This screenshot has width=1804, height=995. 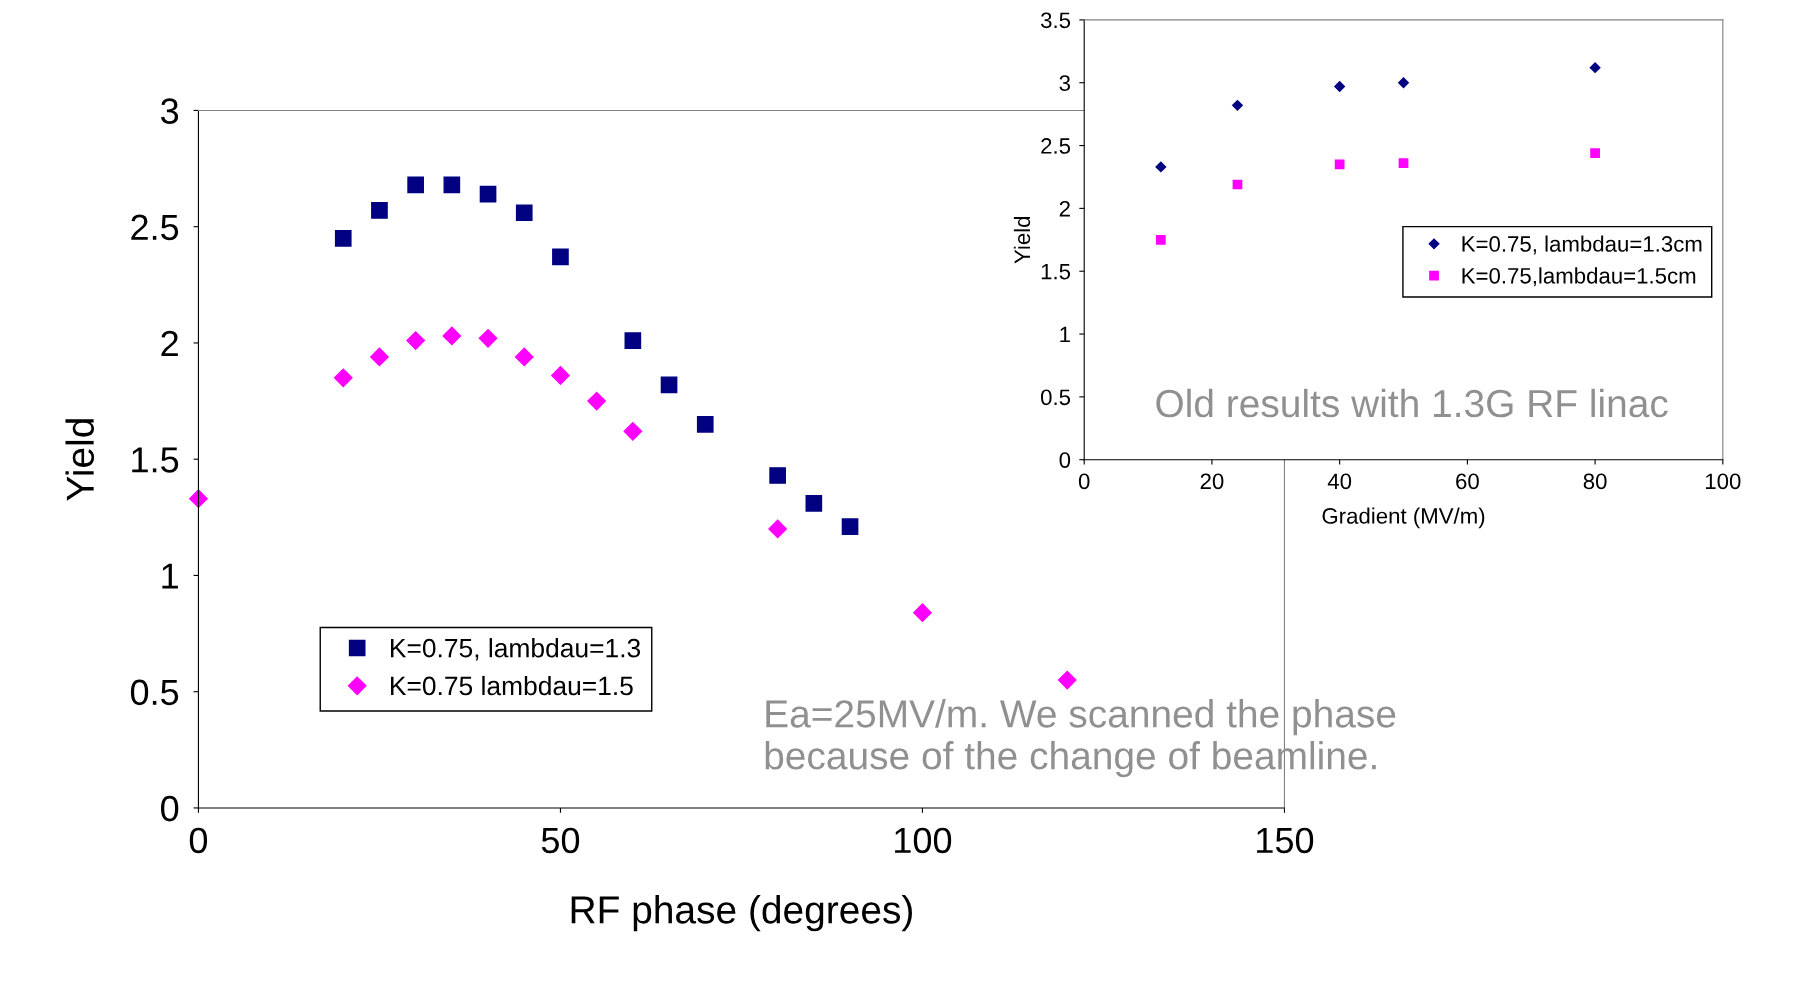 What do you see at coordinates (1055, 20) in the screenshot?
I see `y-tick-label: 3.5` at bounding box center [1055, 20].